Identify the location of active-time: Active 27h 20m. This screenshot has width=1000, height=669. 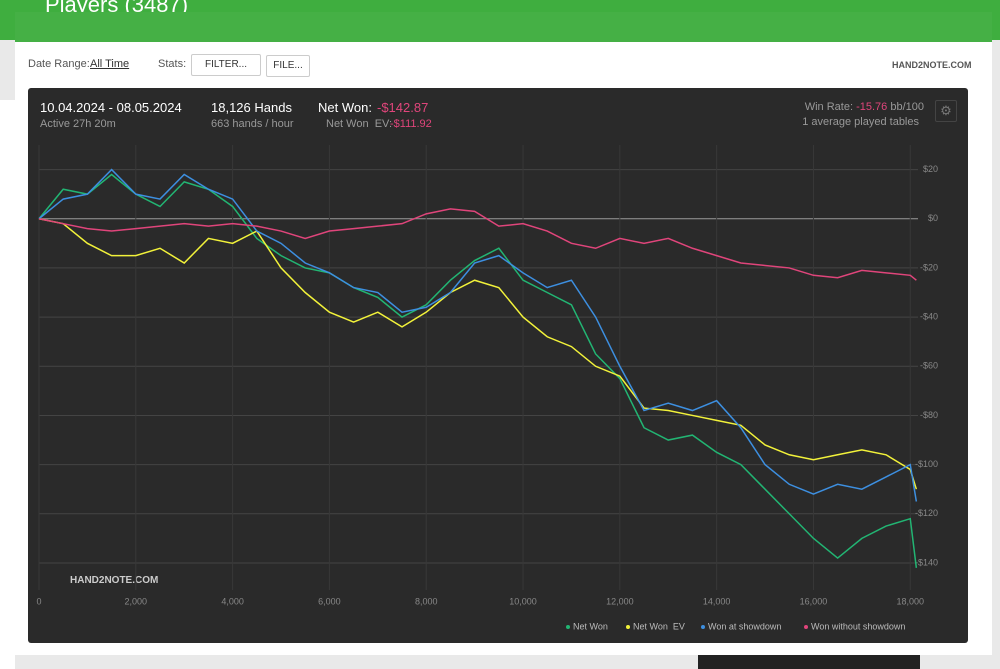
(78, 124).